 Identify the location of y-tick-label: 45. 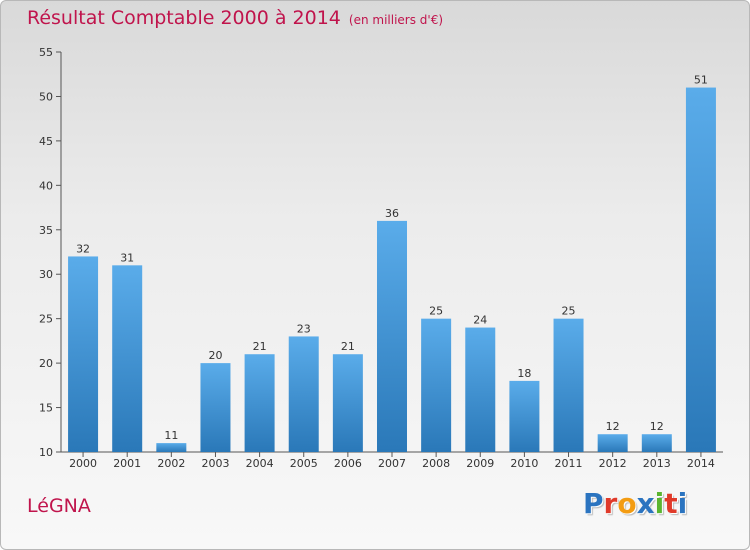
(46, 141).